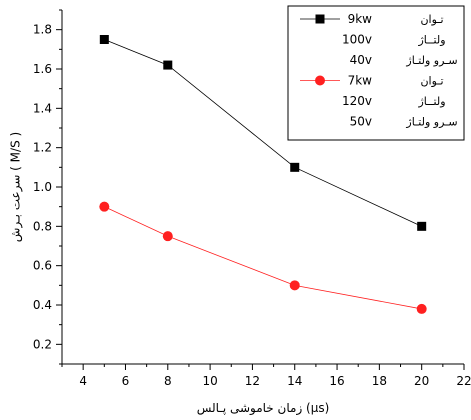 This screenshot has height=420, width=471. What do you see at coordinates (126, 381) in the screenshot?
I see `x-tick-label: 6` at bounding box center [126, 381].